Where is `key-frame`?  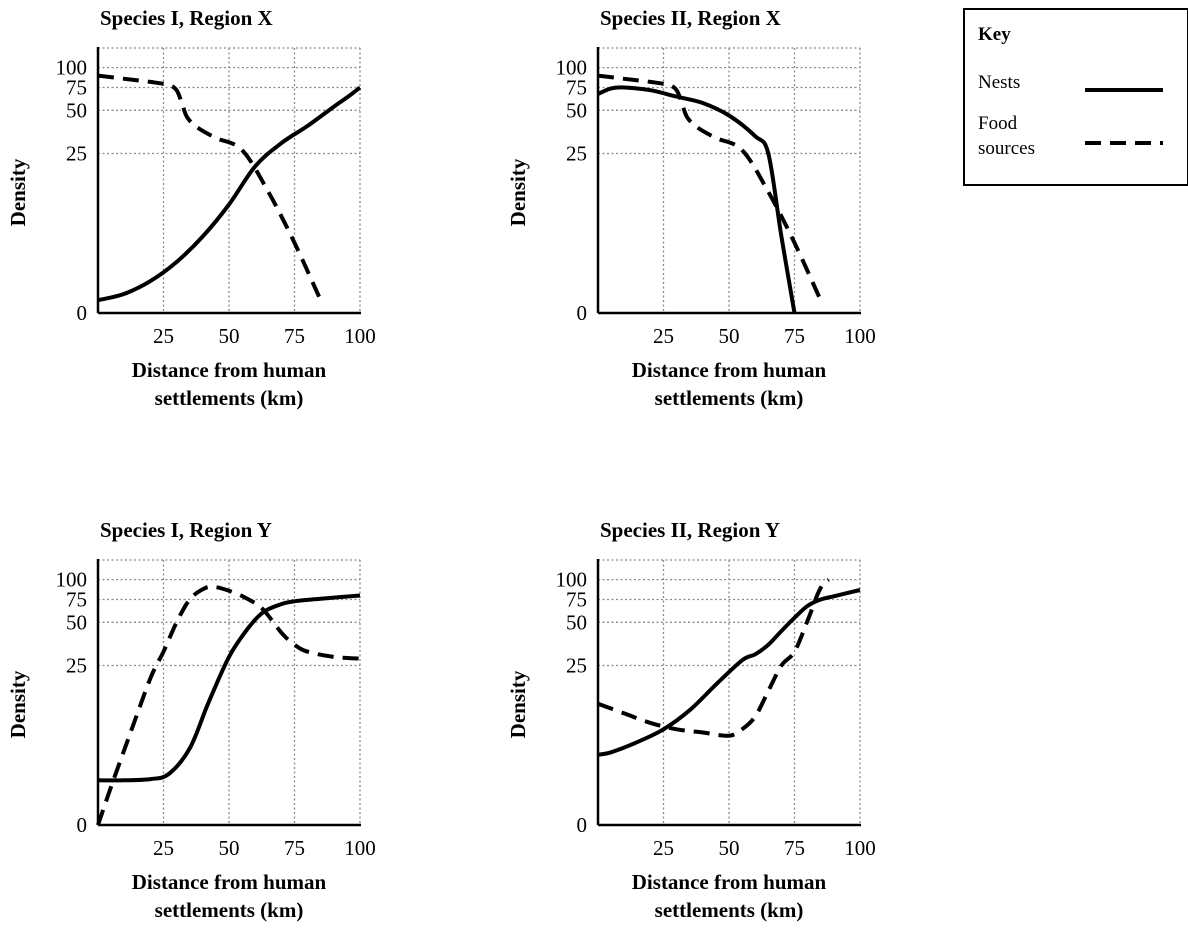
key-frame is located at coordinates (1075, 97).